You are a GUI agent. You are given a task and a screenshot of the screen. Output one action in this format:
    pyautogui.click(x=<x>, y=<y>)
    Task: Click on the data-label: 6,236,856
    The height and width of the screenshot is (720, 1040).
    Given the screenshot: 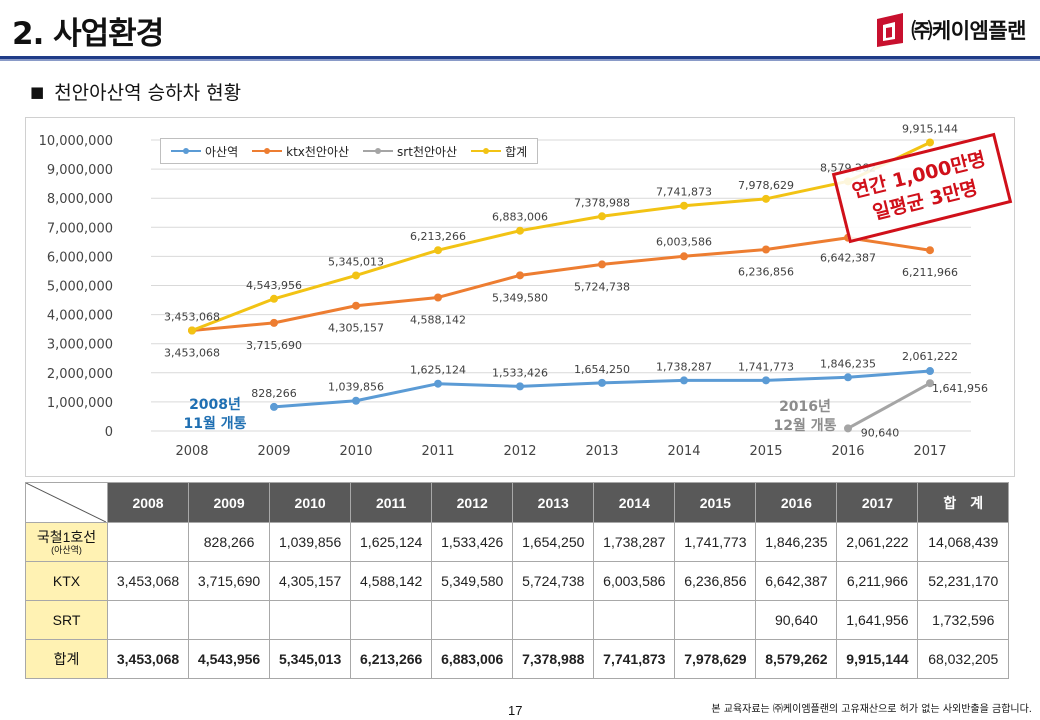 What is the action you would take?
    pyautogui.click(x=766, y=272)
    